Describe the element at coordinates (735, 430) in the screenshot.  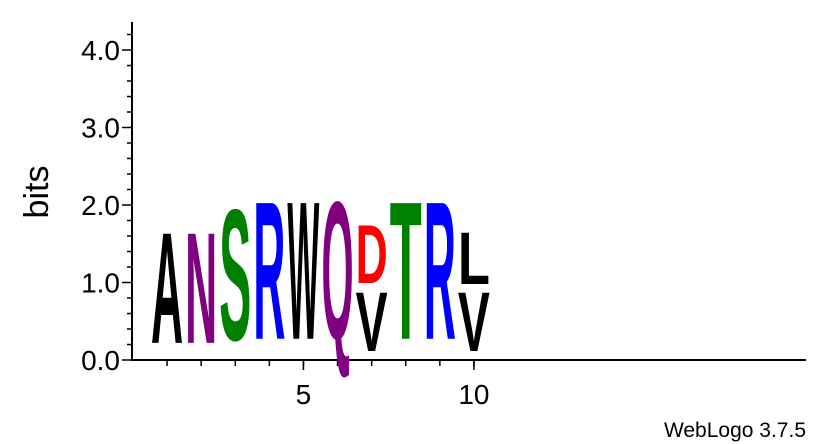
I see `weblogo-credit: WebLogo 3.7.5` at that location.